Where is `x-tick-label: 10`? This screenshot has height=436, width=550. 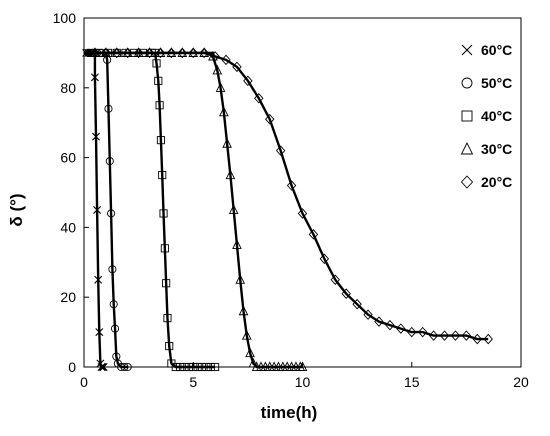
x-tick-label: 10 is located at coordinates (303, 382).